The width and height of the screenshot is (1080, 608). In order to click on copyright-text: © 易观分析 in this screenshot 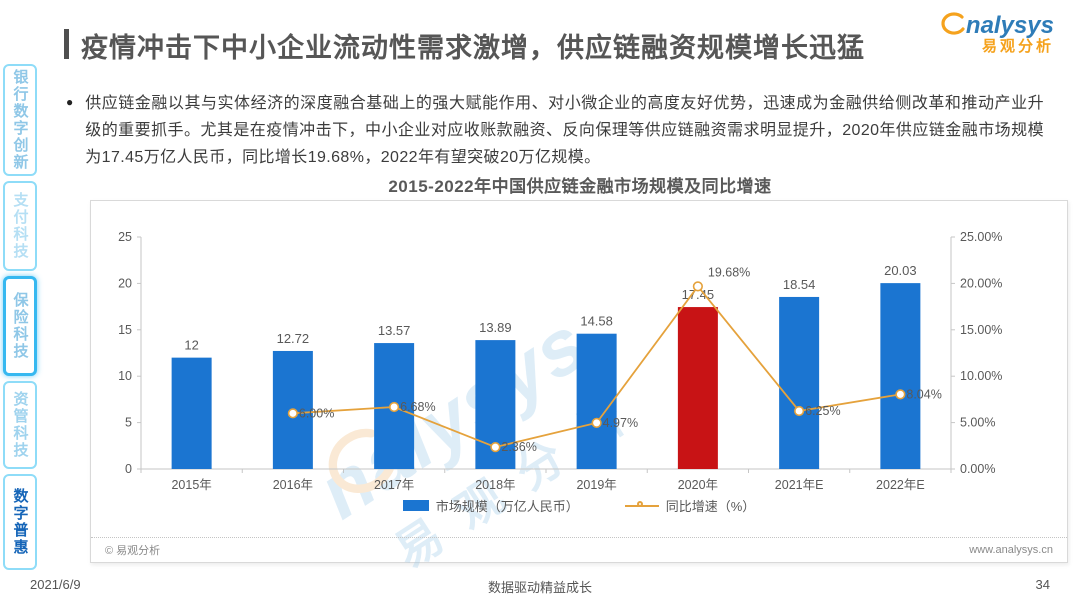, I will do `click(133, 551)`.